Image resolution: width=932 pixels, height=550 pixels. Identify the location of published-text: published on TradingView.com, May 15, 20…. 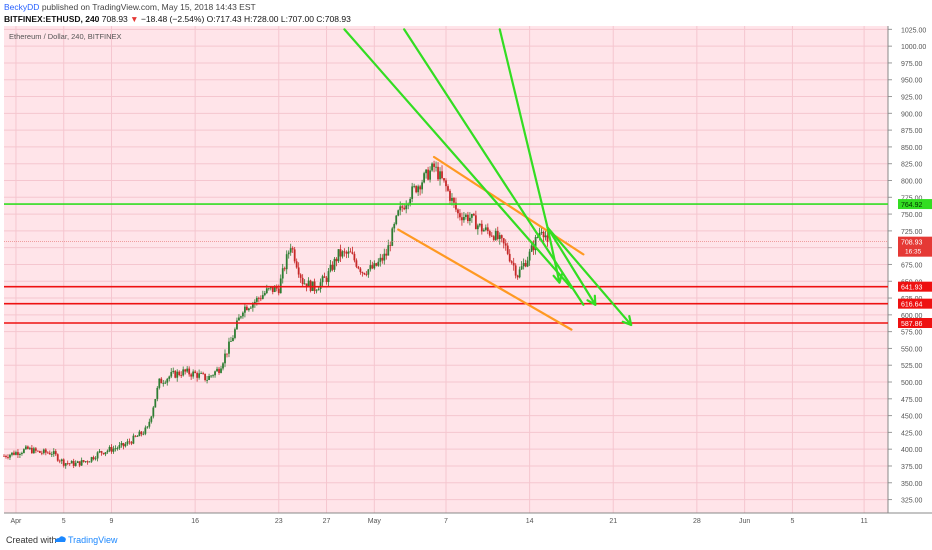
(148, 7).